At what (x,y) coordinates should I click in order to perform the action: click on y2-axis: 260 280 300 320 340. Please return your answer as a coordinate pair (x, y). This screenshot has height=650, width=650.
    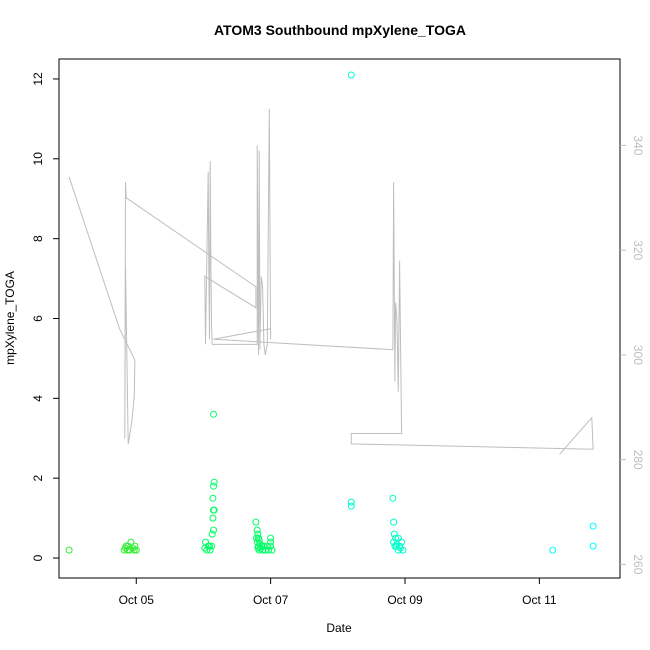
    Looking at the image, I should click on (632, 355).